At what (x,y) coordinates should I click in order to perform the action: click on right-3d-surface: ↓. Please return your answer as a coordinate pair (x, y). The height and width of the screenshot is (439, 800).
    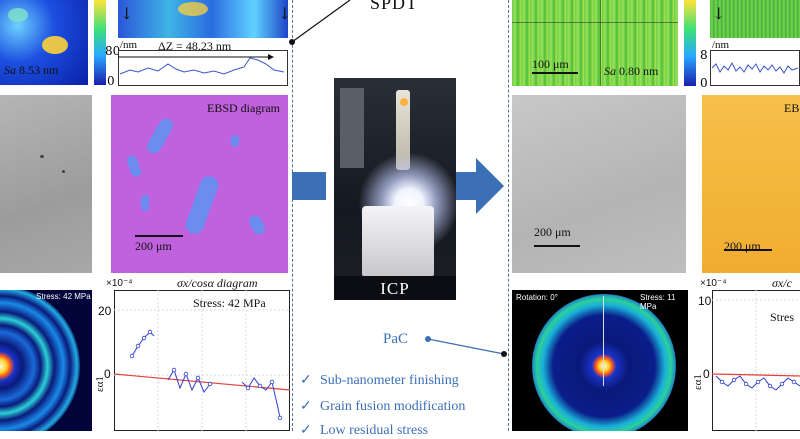
    Looking at the image, I should click on (755, 19).